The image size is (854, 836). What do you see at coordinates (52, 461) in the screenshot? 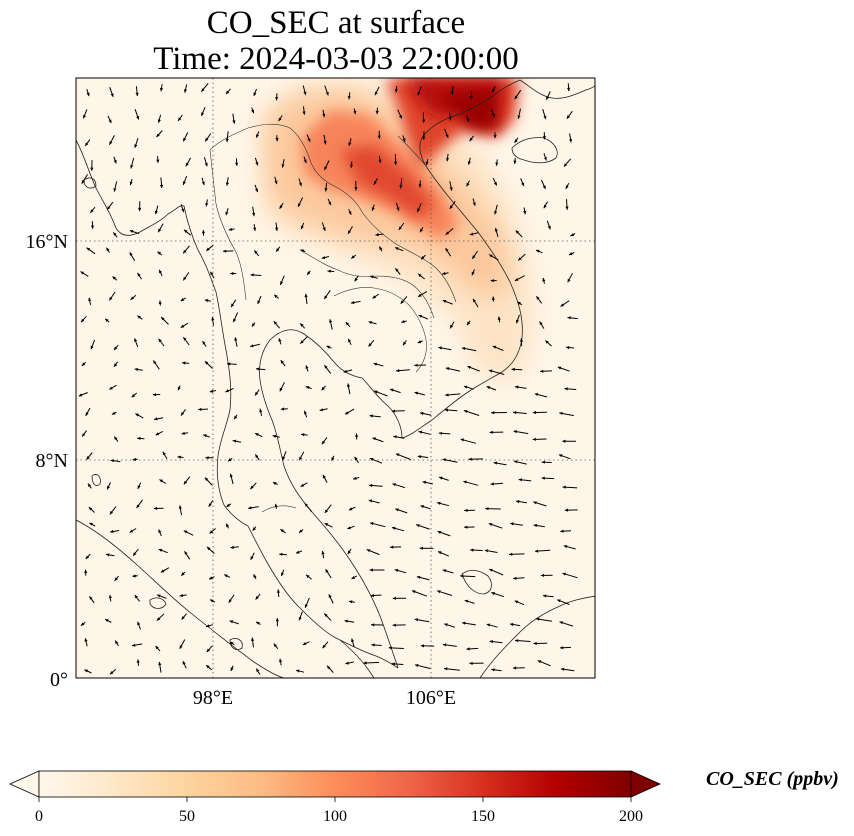
I see `lat-tick-label-8: 8°N` at bounding box center [52, 461].